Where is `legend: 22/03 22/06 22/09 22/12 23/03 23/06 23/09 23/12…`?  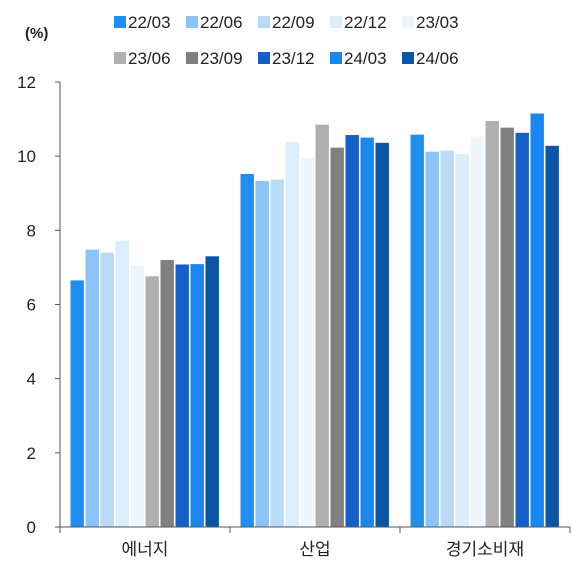 legend: 22/03 22/06 22/09 22/12 23/03 23/06 23/09 23/12… is located at coordinates (286, 40).